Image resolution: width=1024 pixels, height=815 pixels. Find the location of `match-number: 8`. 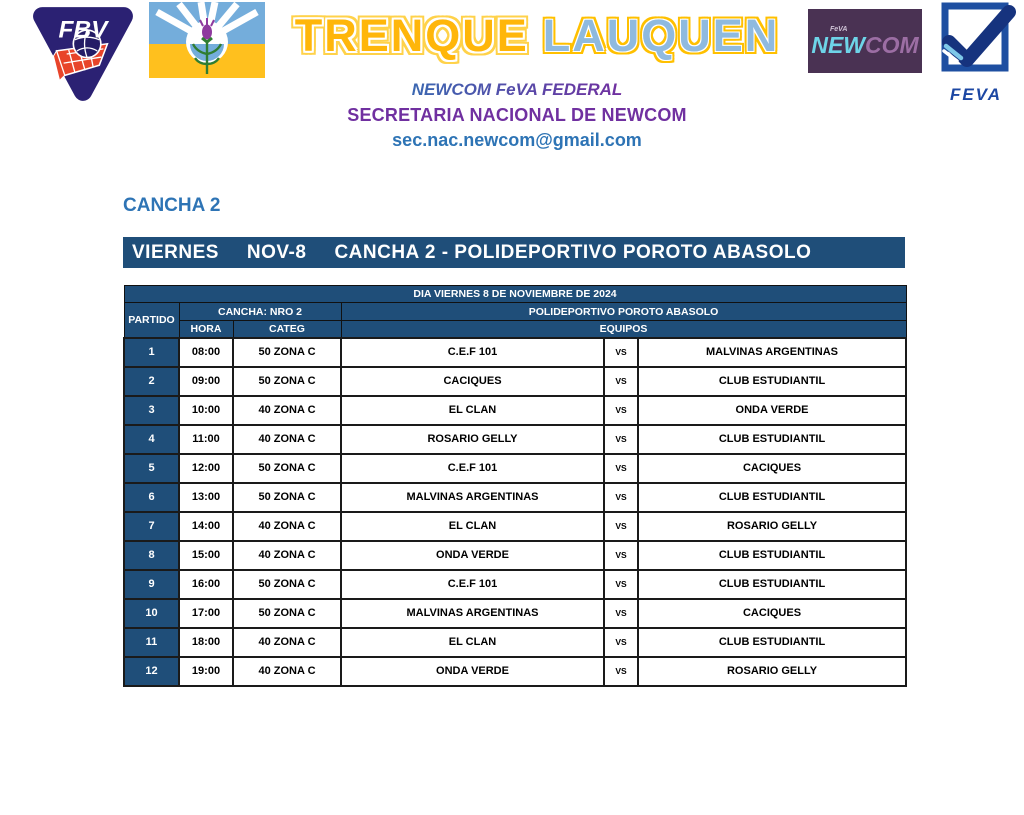

match-number: 8 is located at coordinates (151, 555).